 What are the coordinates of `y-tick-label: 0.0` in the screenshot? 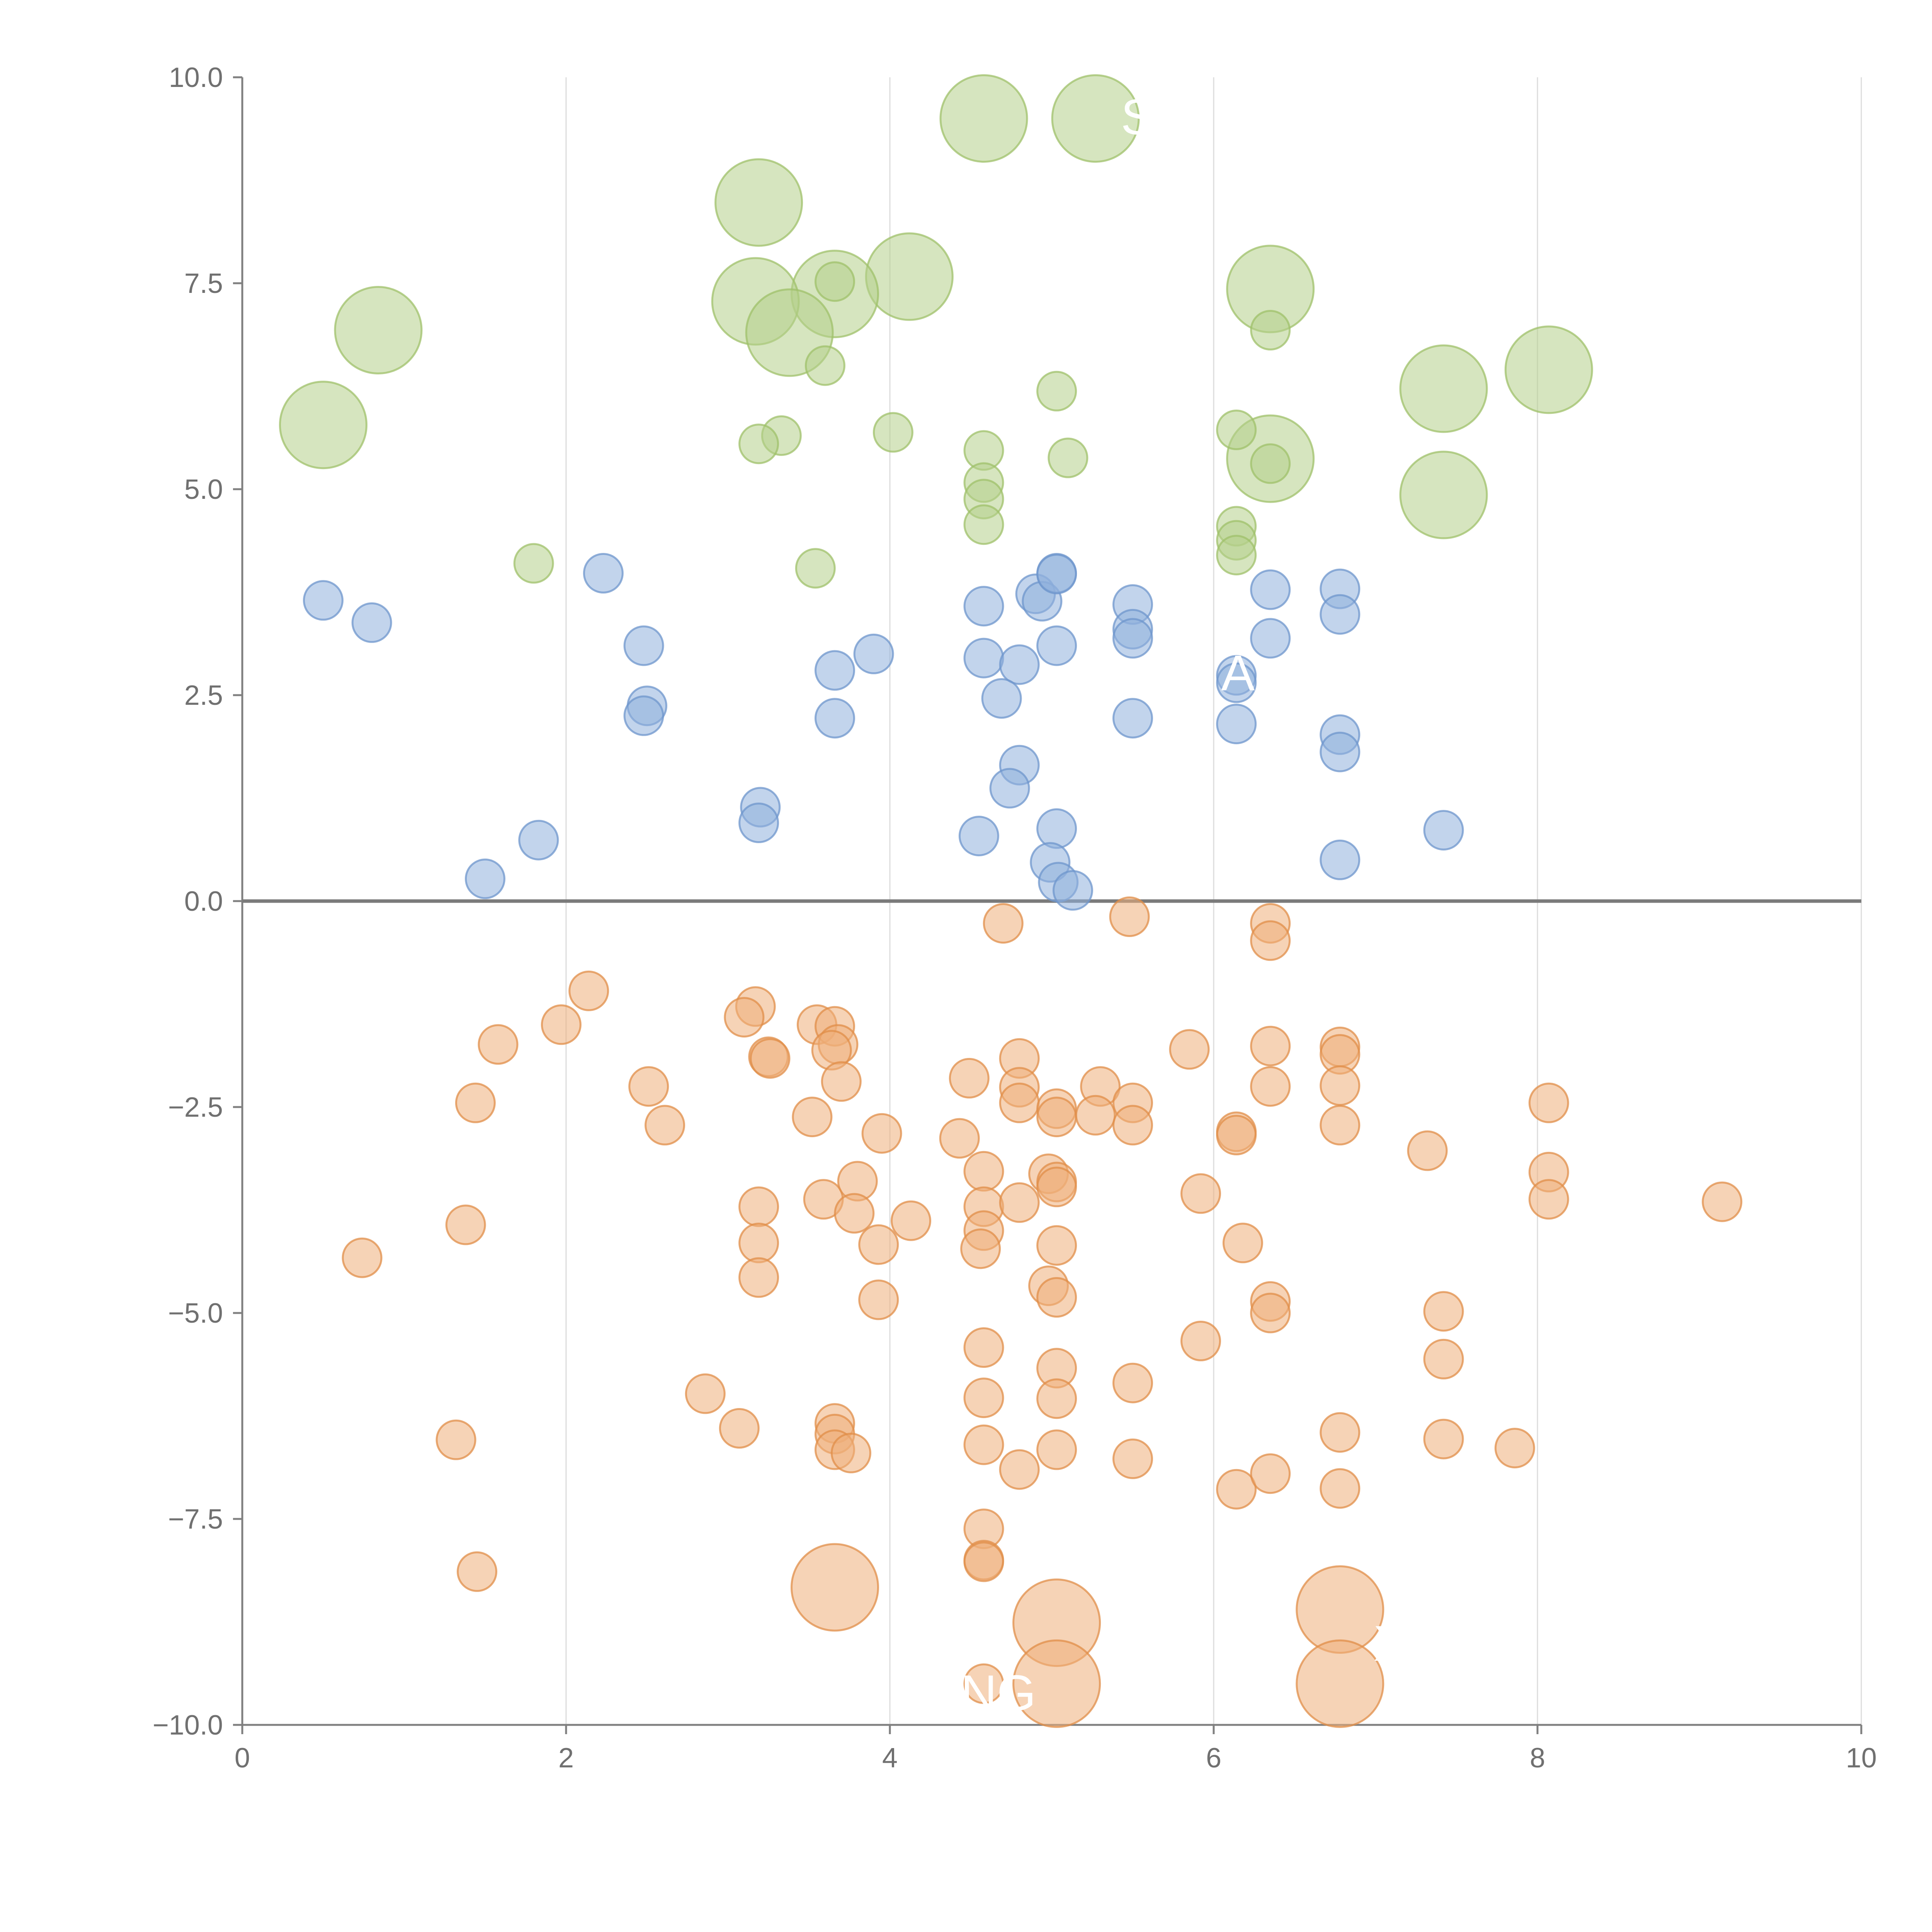 It's located at (204, 901).